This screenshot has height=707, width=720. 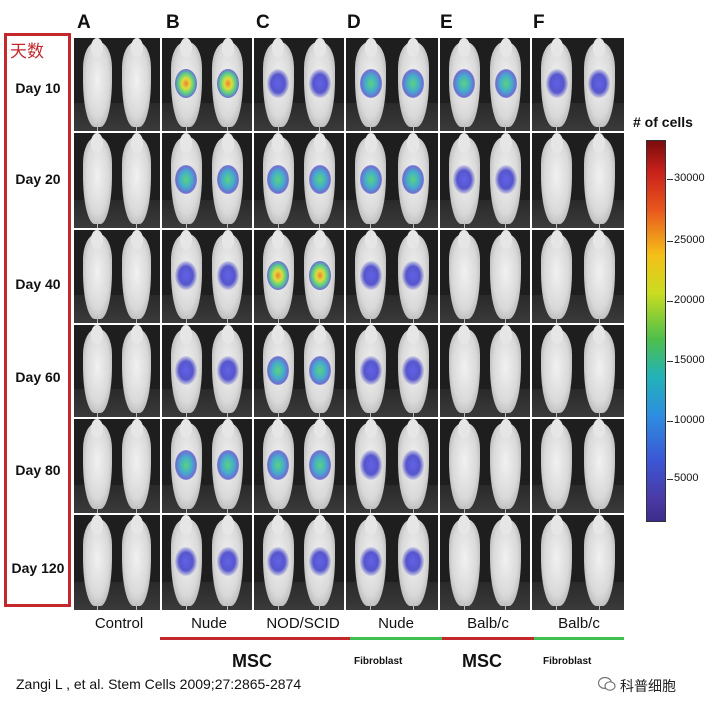 What do you see at coordinates (38, 284) in the screenshot?
I see `day-label-40: Day 40` at bounding box center [38, 284].